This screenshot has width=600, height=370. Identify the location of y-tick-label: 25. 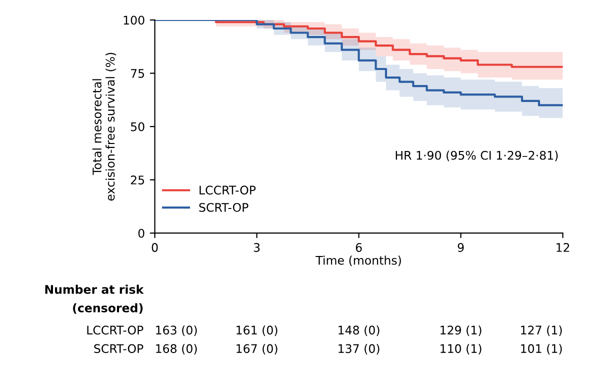
(137, 180).